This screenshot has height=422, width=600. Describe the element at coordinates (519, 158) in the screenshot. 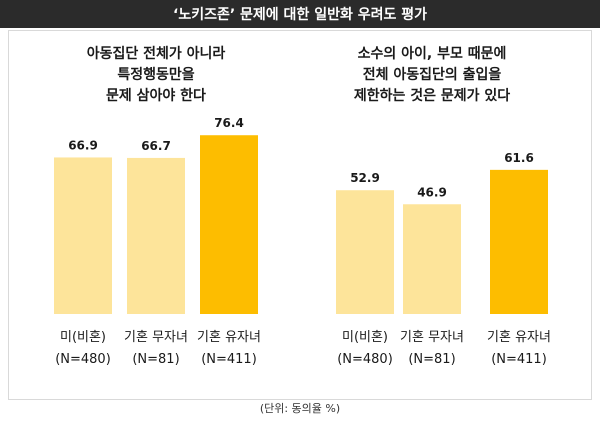

I see `bar-value-label: 61.6` at that location.